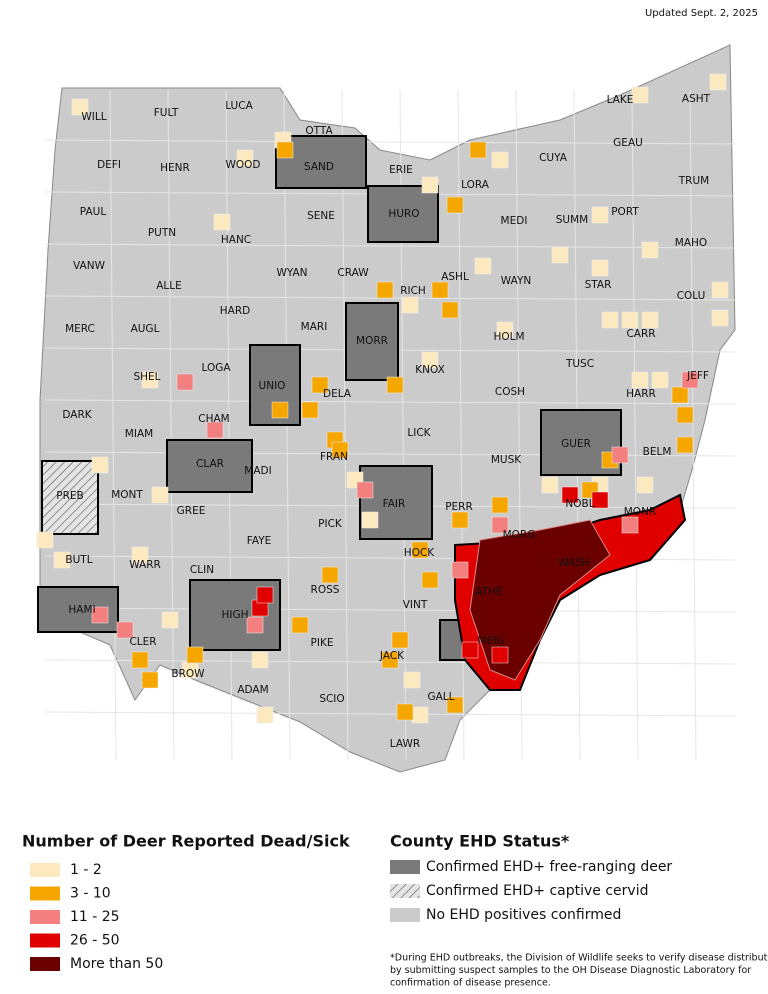  Describe the element at coordinates (139, 434) in the screenshot. I see `county-label: MIAM` at that location.